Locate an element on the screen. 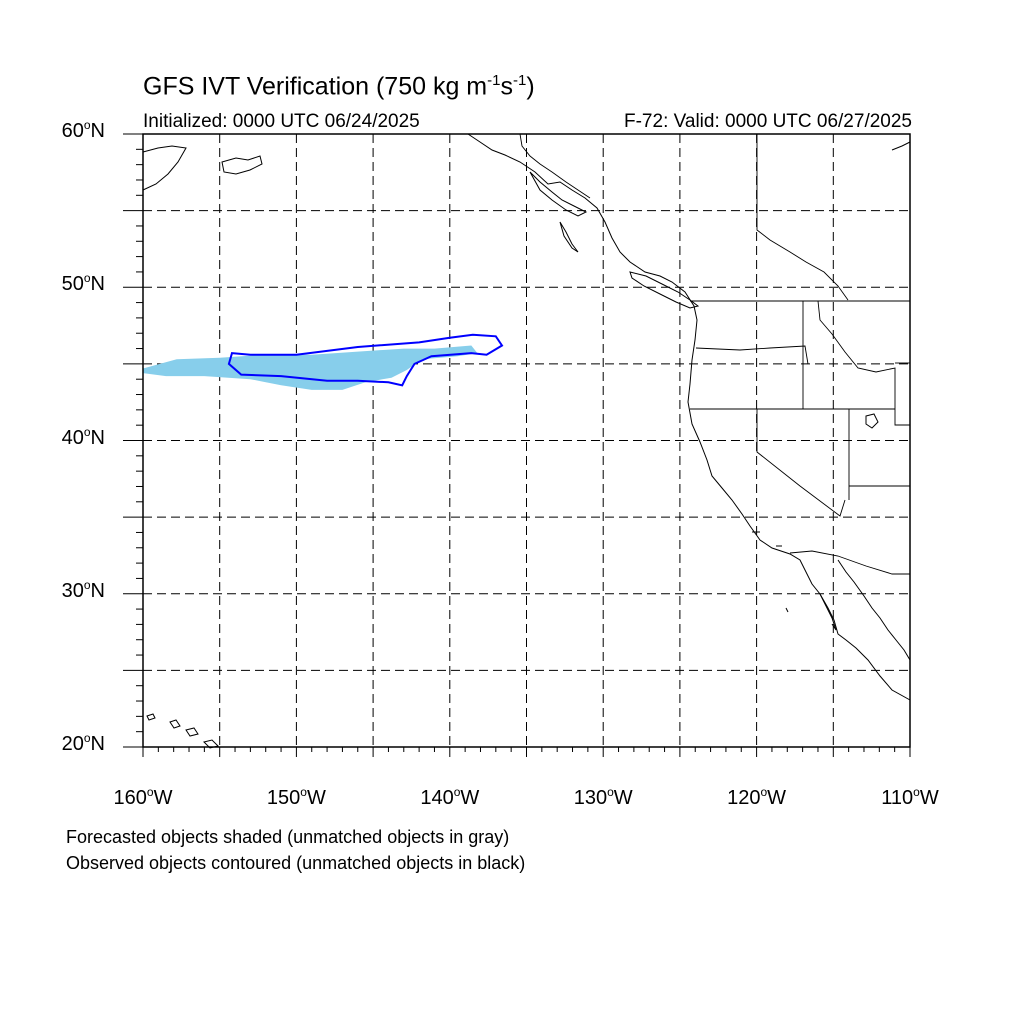  se-alaska-islands is located at coordinates (558, 194).